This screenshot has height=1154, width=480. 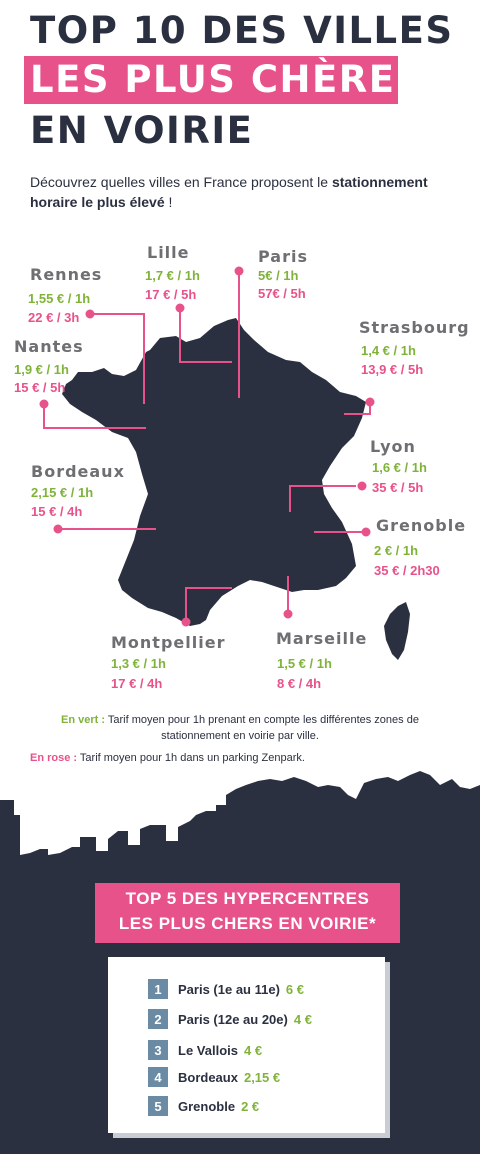 I want to click on grenoble-dot, so click(x=366, y=532).